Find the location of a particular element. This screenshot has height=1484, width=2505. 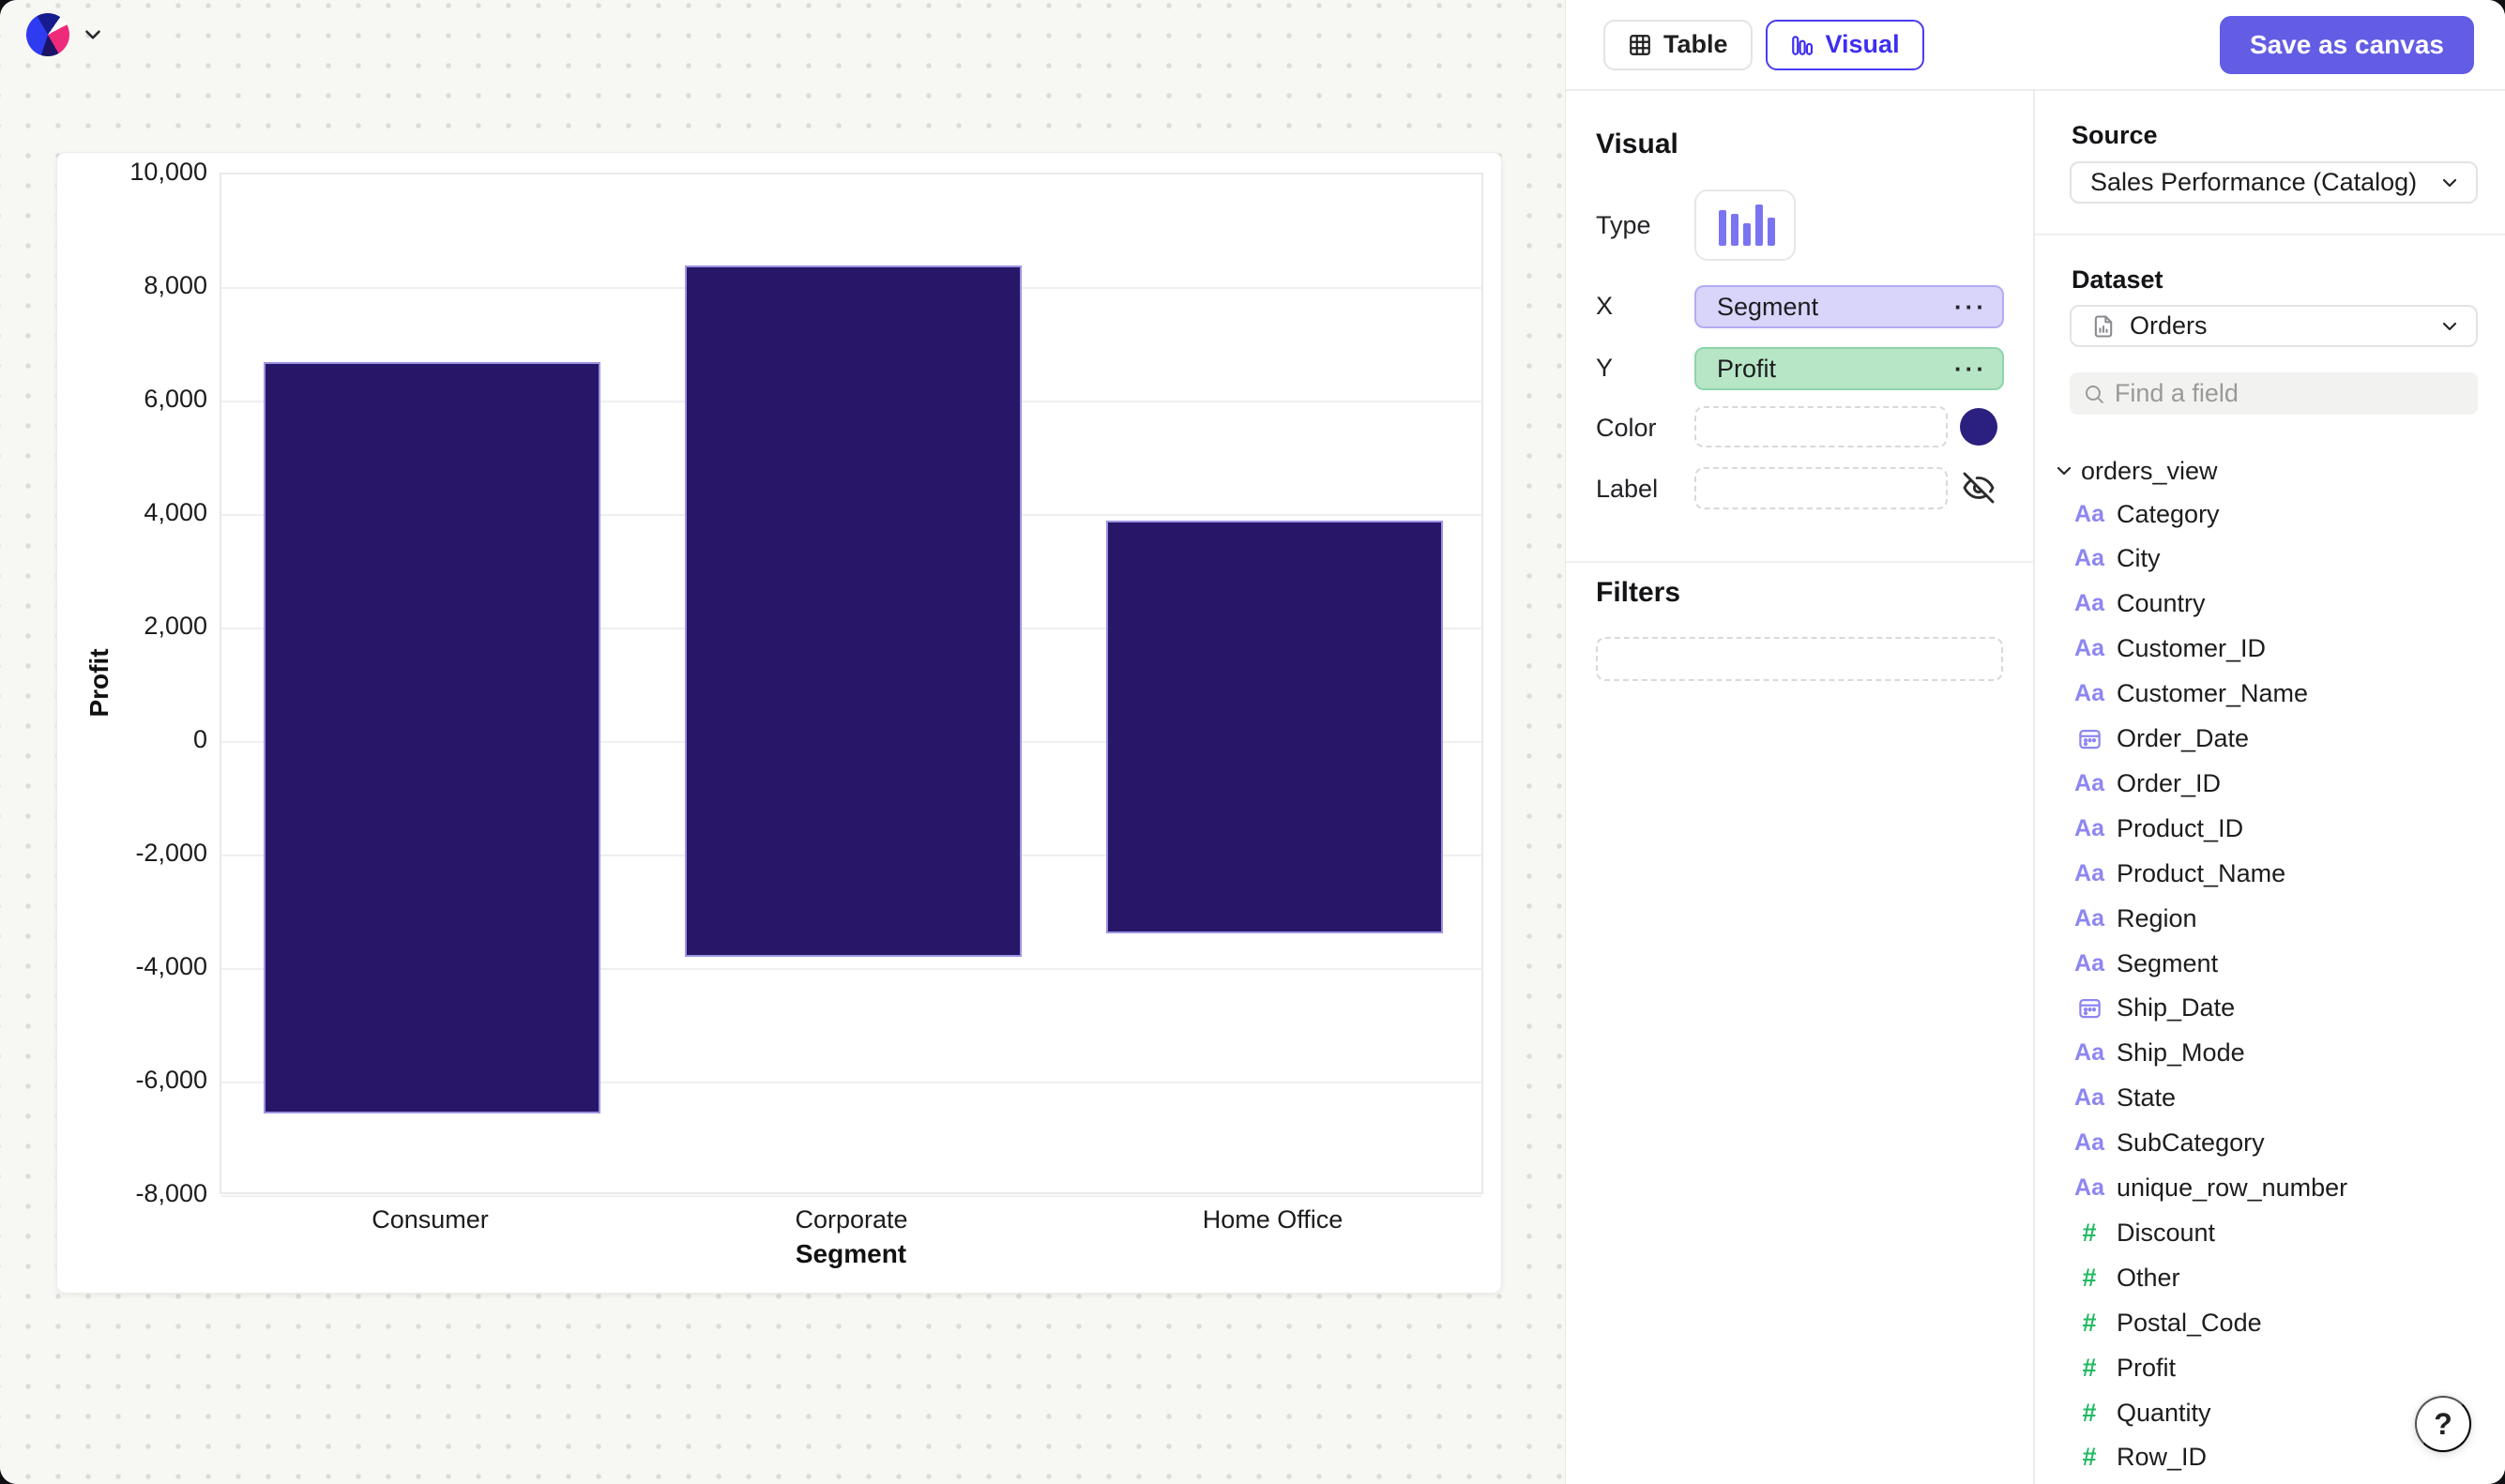

table-view-button: Table is located at coordinates (1678, 45).